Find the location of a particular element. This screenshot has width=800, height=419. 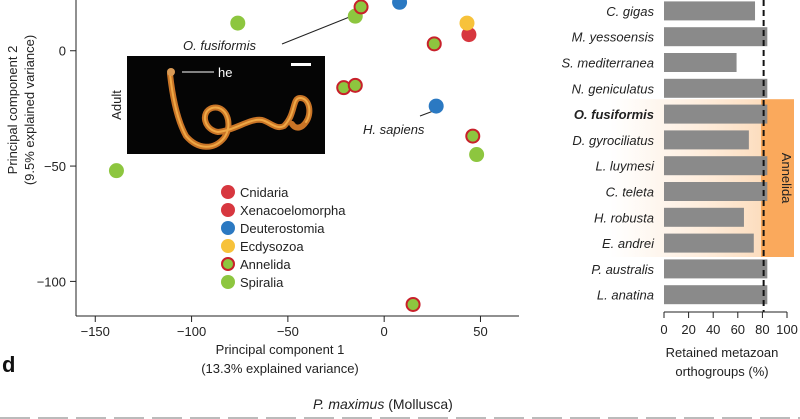

scatter-point-ecdysozoa is located at coordinates (467, 23).